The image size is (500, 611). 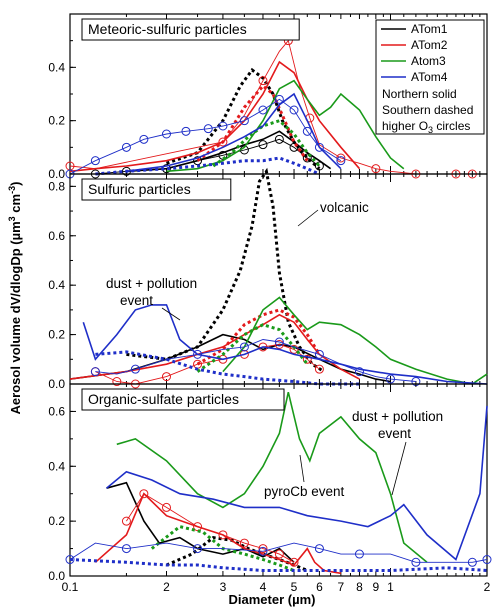 What do you see at coordinates (230, 358) in the screenshot?
I see `series-line-atom1-solid` at bounding box center [230, 358].